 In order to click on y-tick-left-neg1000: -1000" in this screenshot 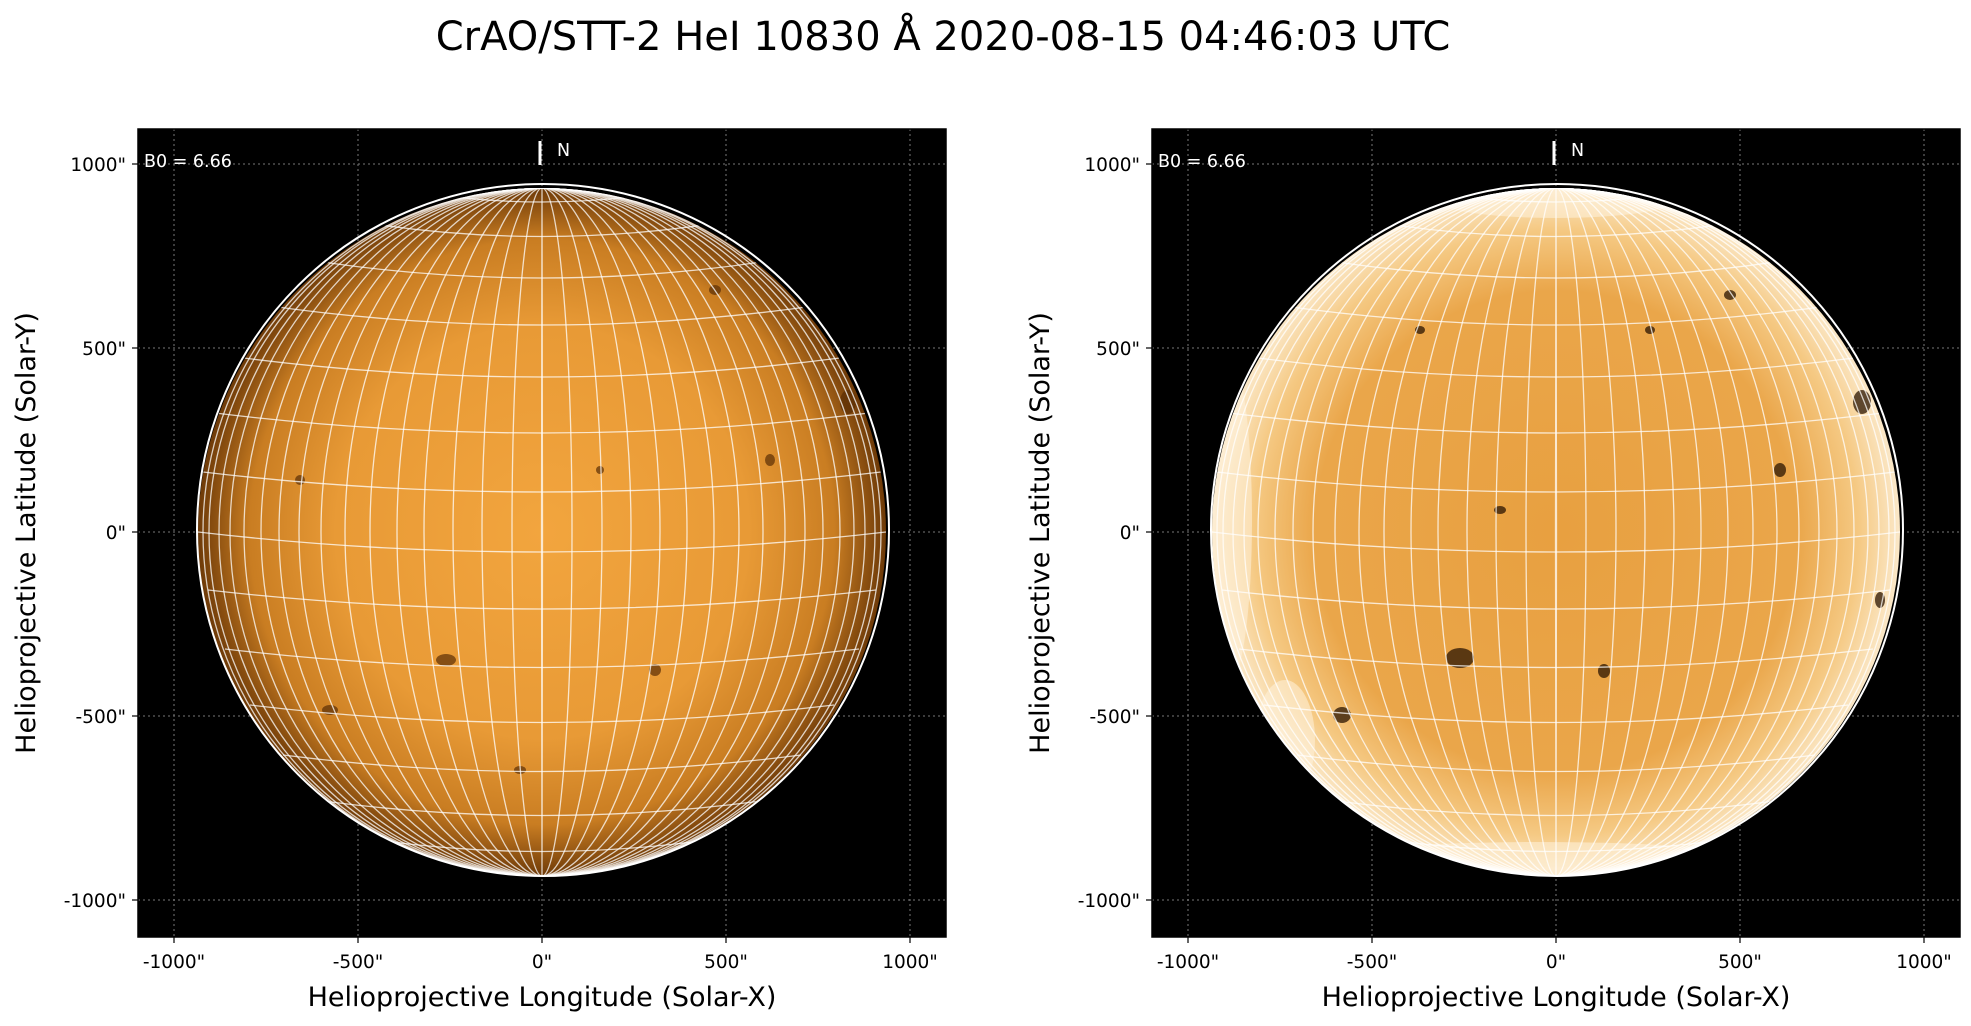, I will do `click(95, 901)`.